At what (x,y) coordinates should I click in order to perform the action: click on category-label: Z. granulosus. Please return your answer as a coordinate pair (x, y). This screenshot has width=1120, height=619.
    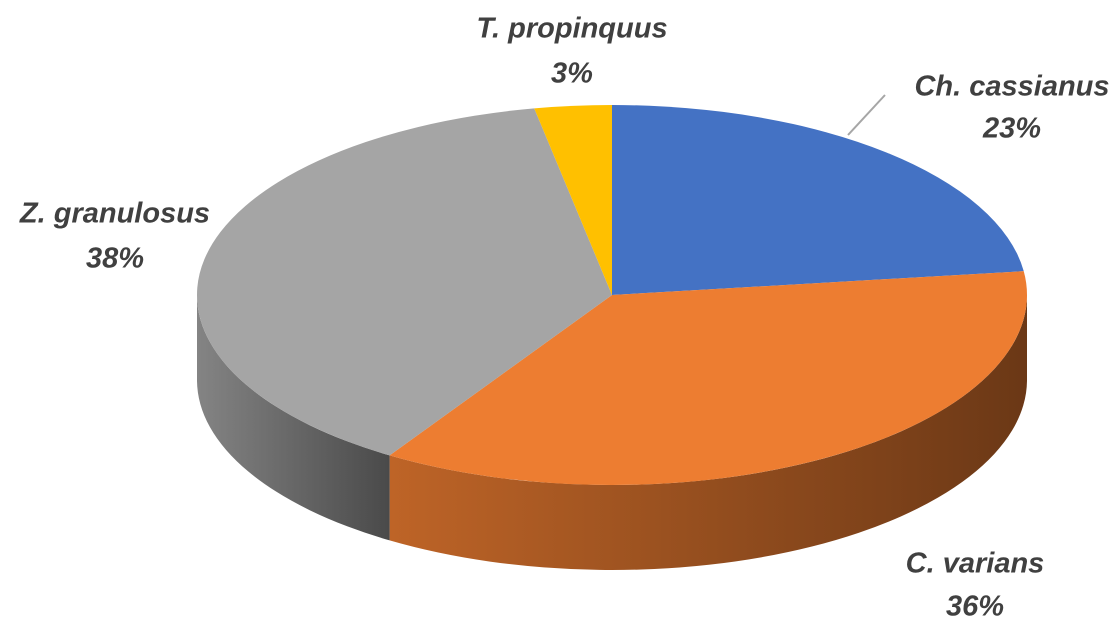
    Looking at the image, I should click on (114, 214).